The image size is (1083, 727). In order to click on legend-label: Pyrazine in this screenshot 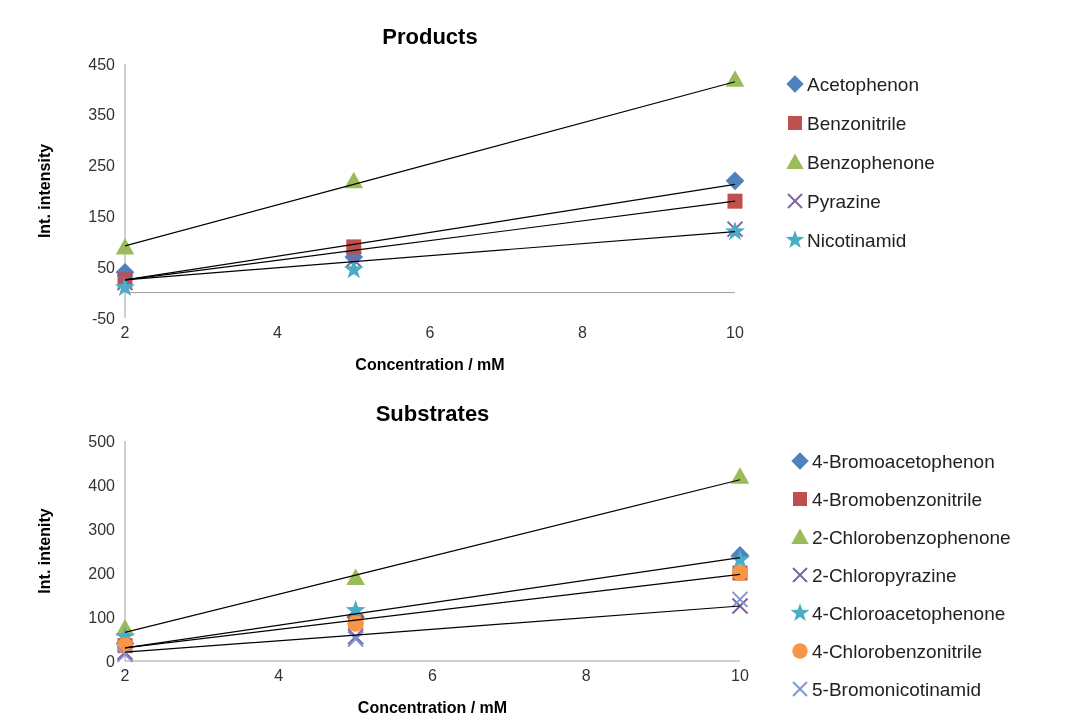, I will do `click(844, 201)`.